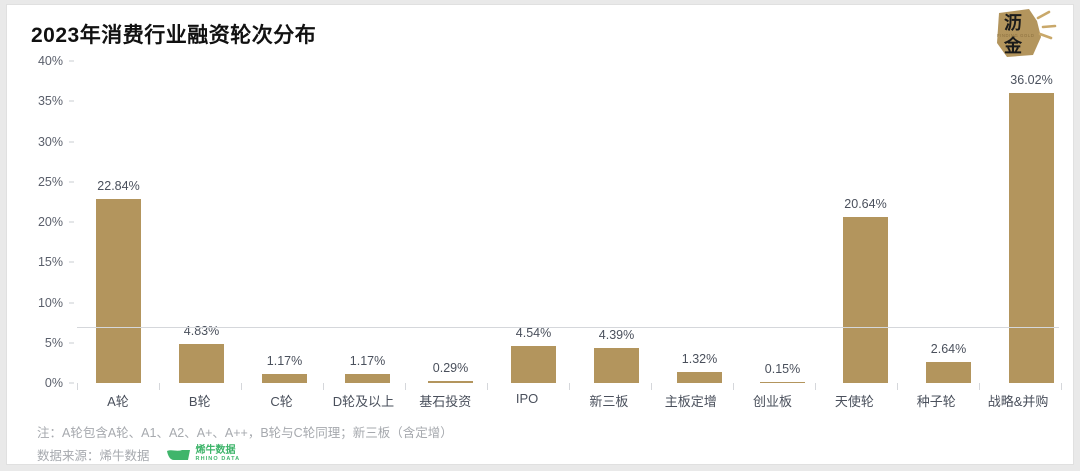  What do you see at coordinates (445, 401) in the screenshot?
I see `x-axis-label: 基石投资` at bounding box center [445, 401].